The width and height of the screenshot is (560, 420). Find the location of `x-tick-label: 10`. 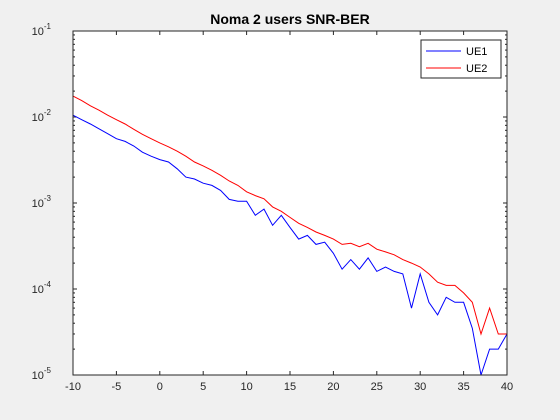

x-tick-label: 10 is located at coordinates (246, 387).